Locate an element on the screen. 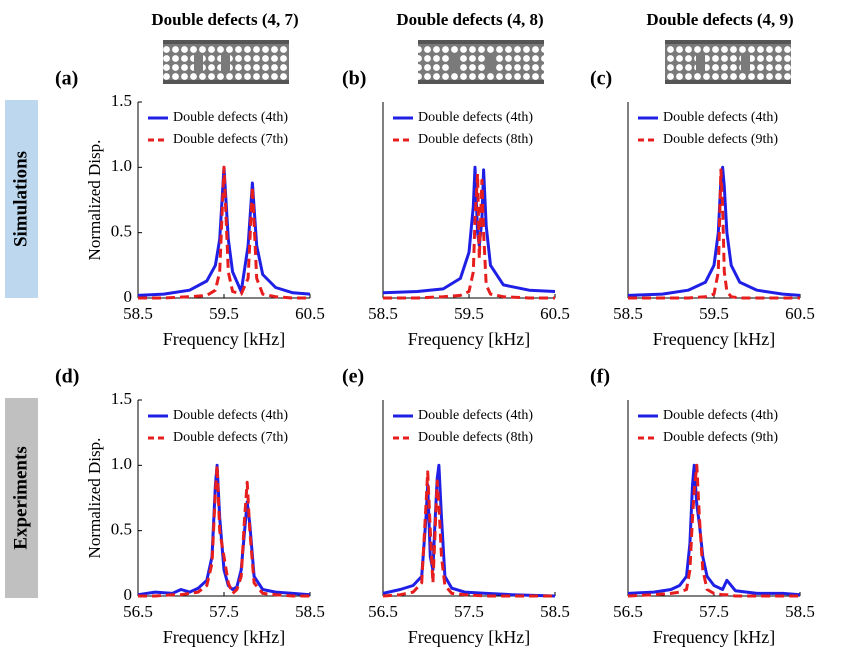  panel-label: (a) is located at coordinates (66, 79).